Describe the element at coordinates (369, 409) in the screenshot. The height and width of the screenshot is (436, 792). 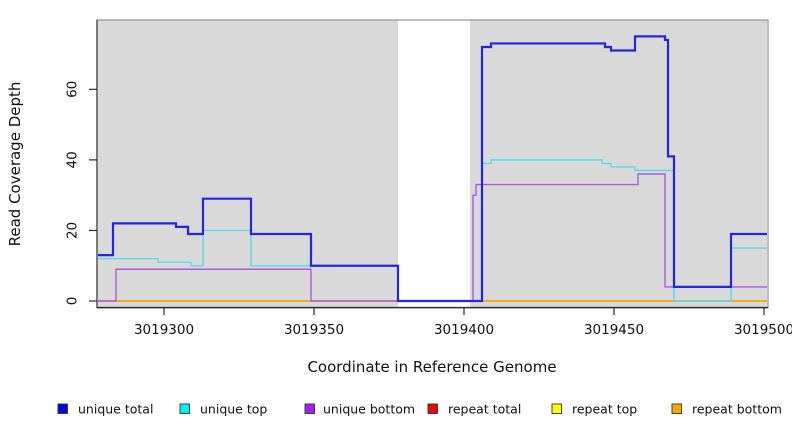
I see `legend-label-unique-bottom: unique bottom` at that location.